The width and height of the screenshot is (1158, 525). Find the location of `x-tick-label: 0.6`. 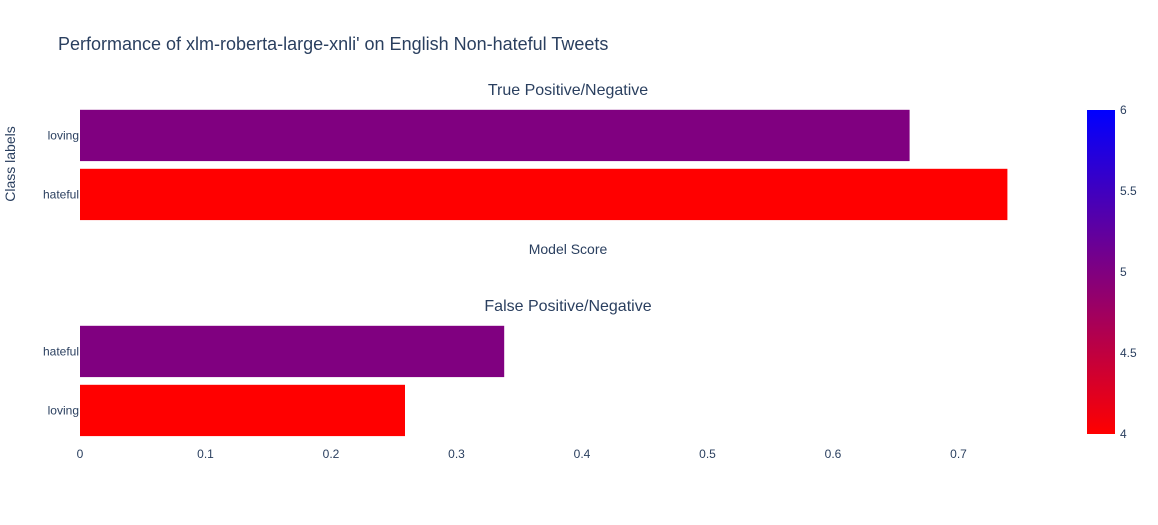

x-tick-label: 0.6 is located at coordinates (833, 454).